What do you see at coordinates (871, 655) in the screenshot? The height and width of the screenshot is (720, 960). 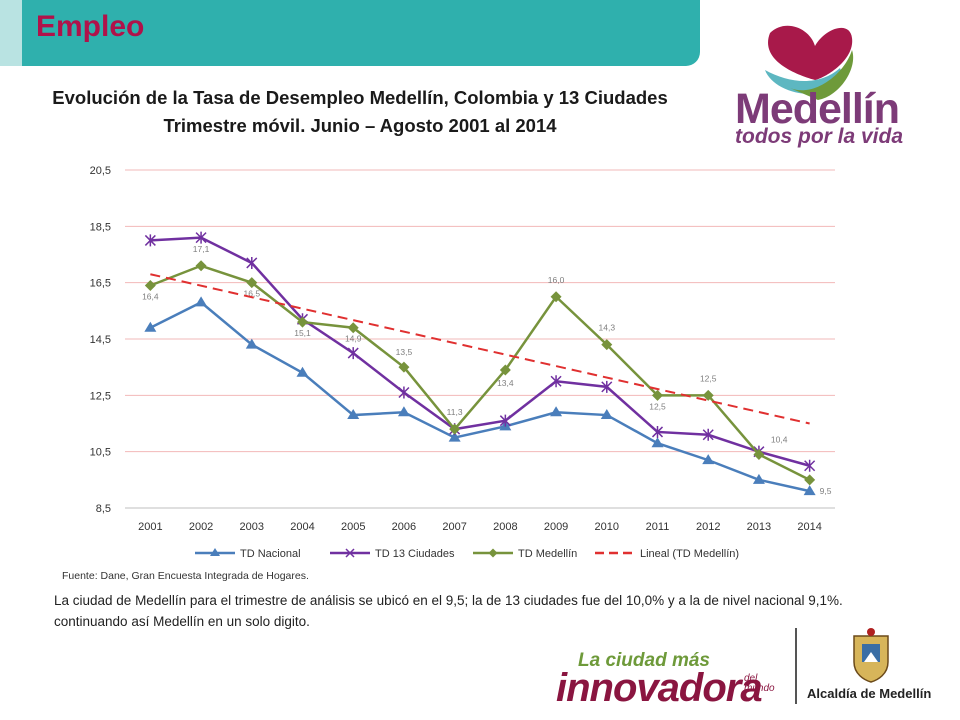 I see `coat-of-arms-icon` at bounding box center [871, 655].